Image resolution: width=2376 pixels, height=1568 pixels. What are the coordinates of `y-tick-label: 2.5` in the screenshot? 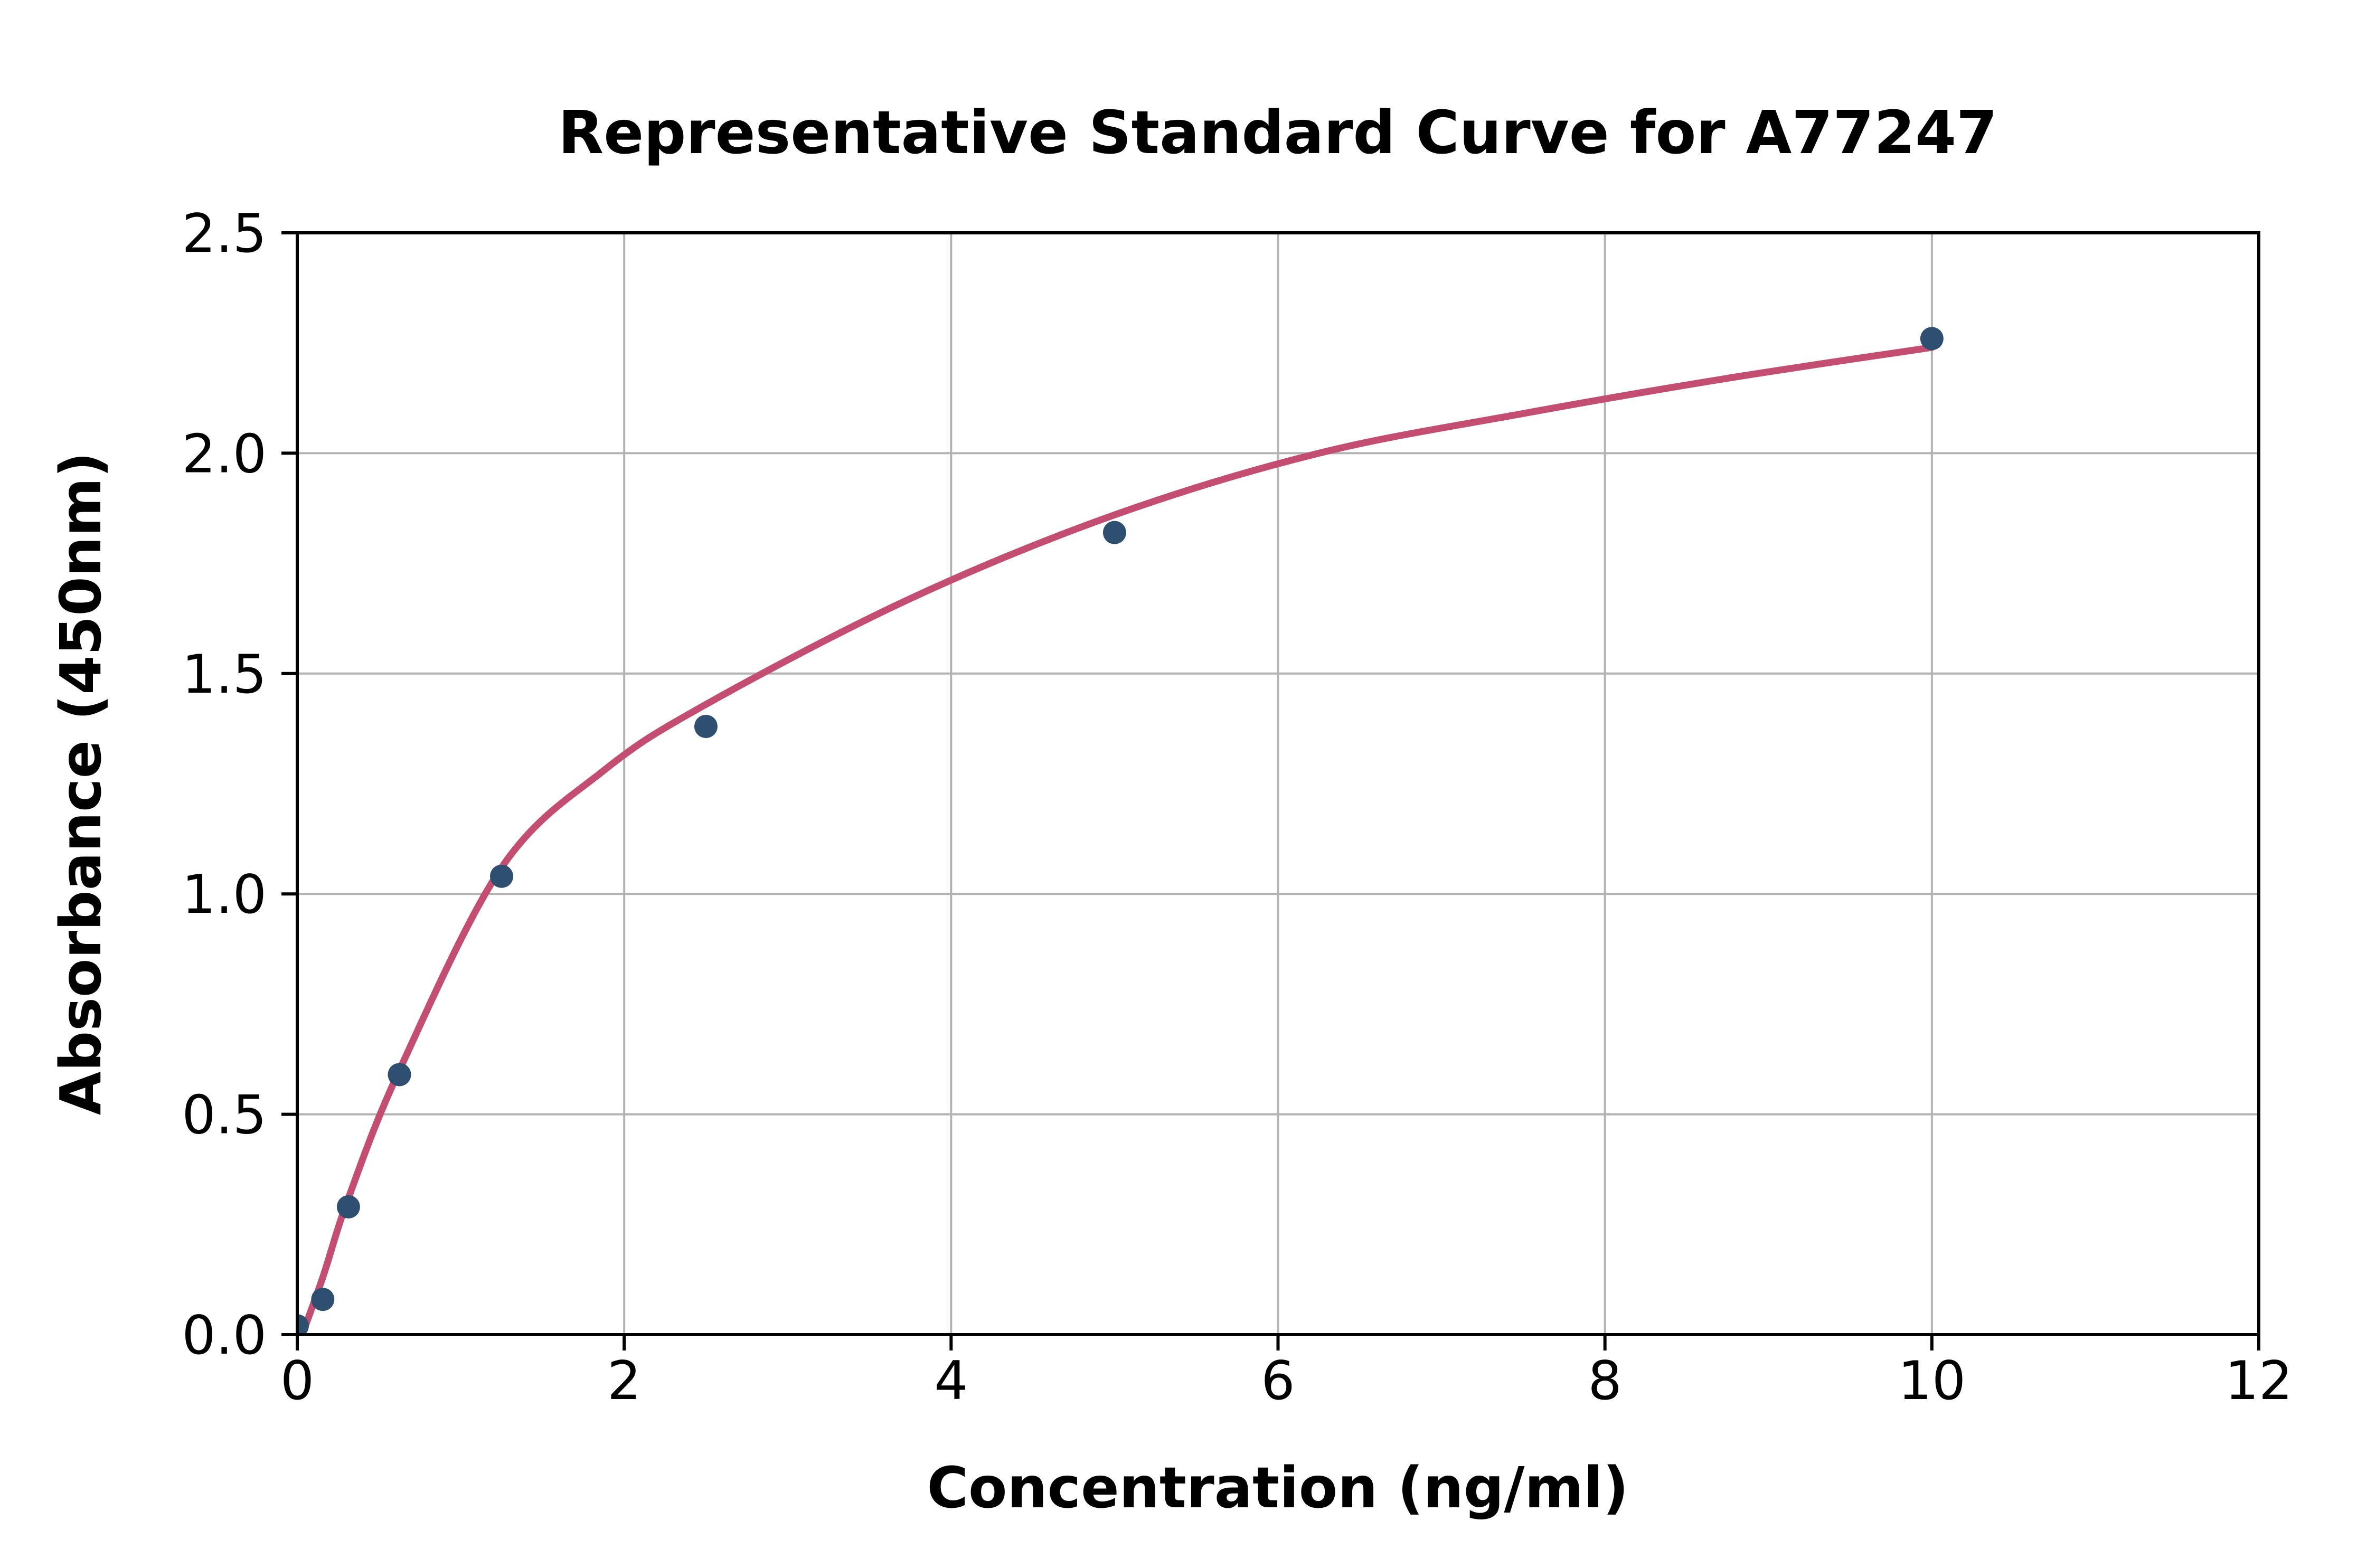 It's located at (224, 234).